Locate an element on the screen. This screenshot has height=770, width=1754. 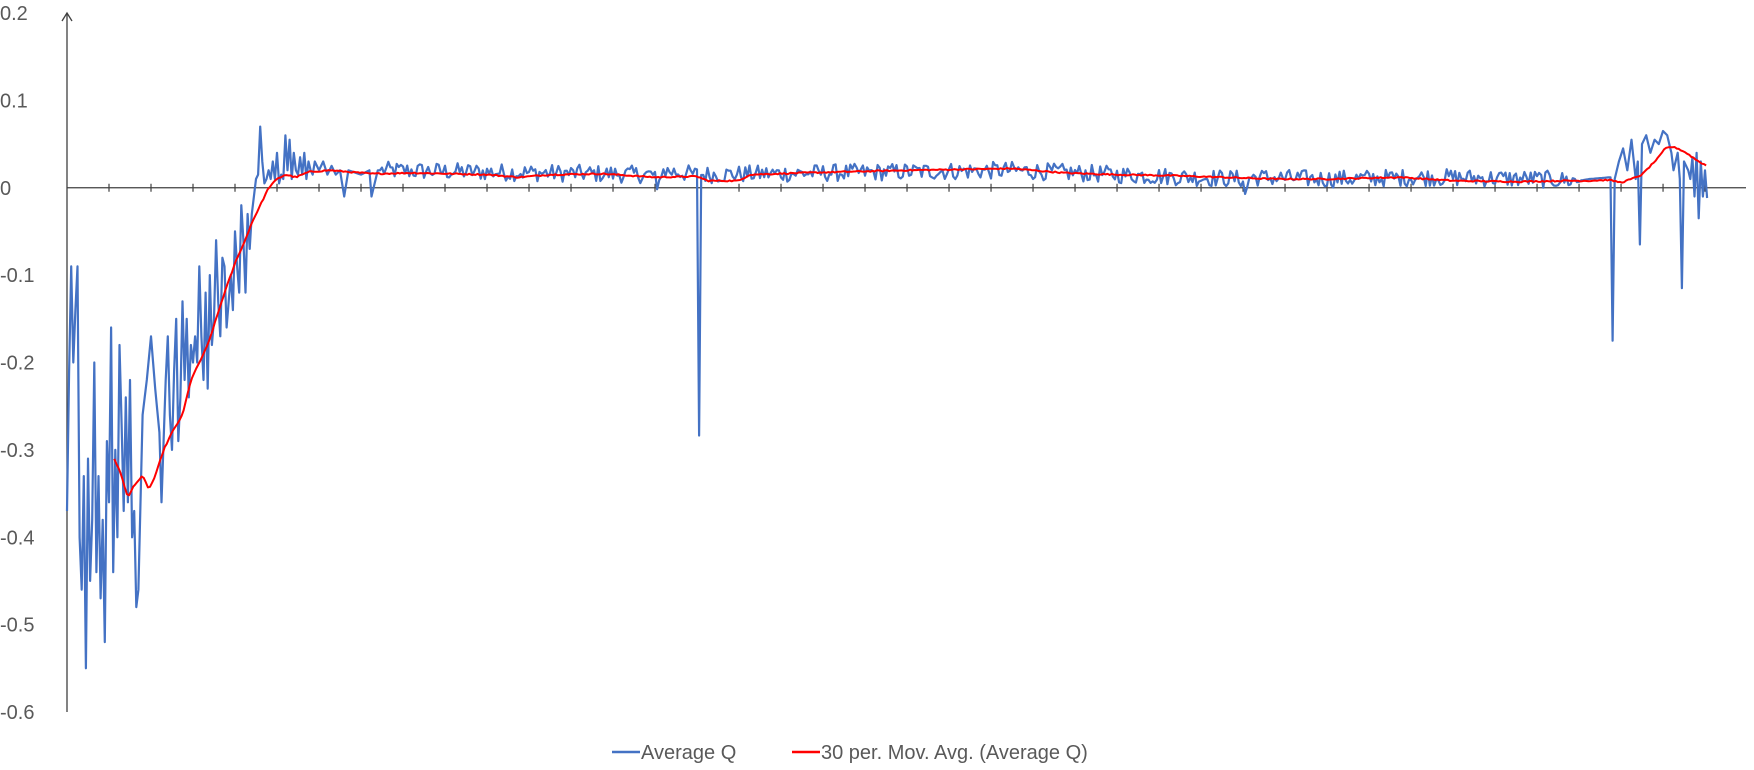
y-axis-arrow is located at coordinates (67, 16).